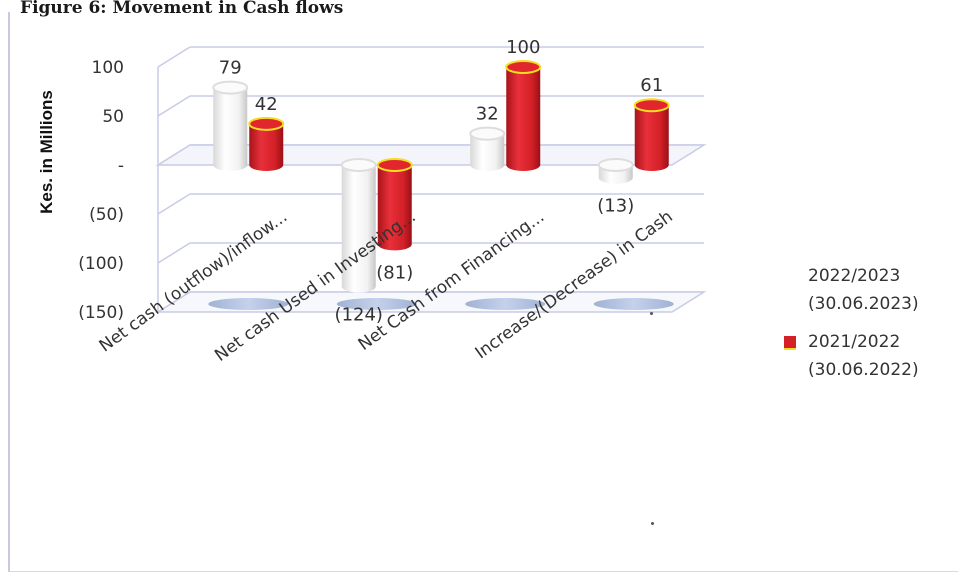  Describe the element at coordinates (230, 129) in the screenshot. I see `bar-2023-0-body` at that location.